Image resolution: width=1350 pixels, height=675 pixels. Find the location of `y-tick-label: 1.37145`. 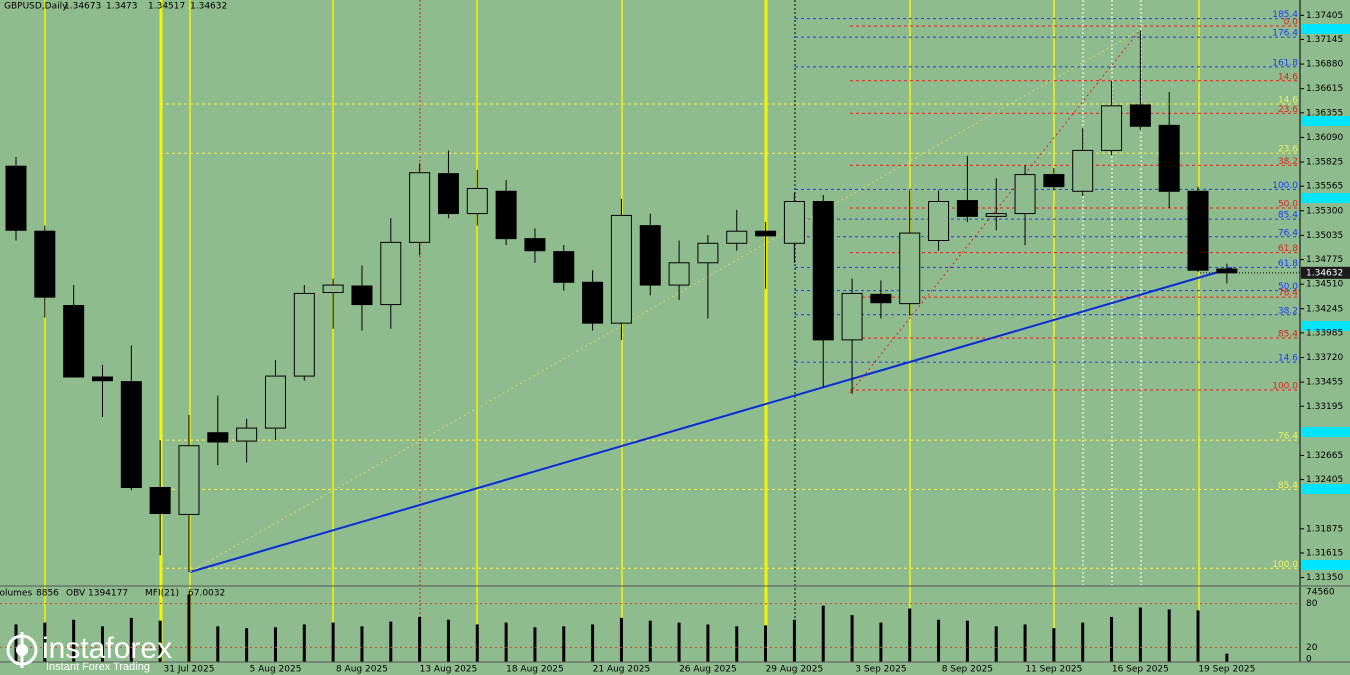

y-tick-label: 1.37145 is located at coordinates (1324, 40).